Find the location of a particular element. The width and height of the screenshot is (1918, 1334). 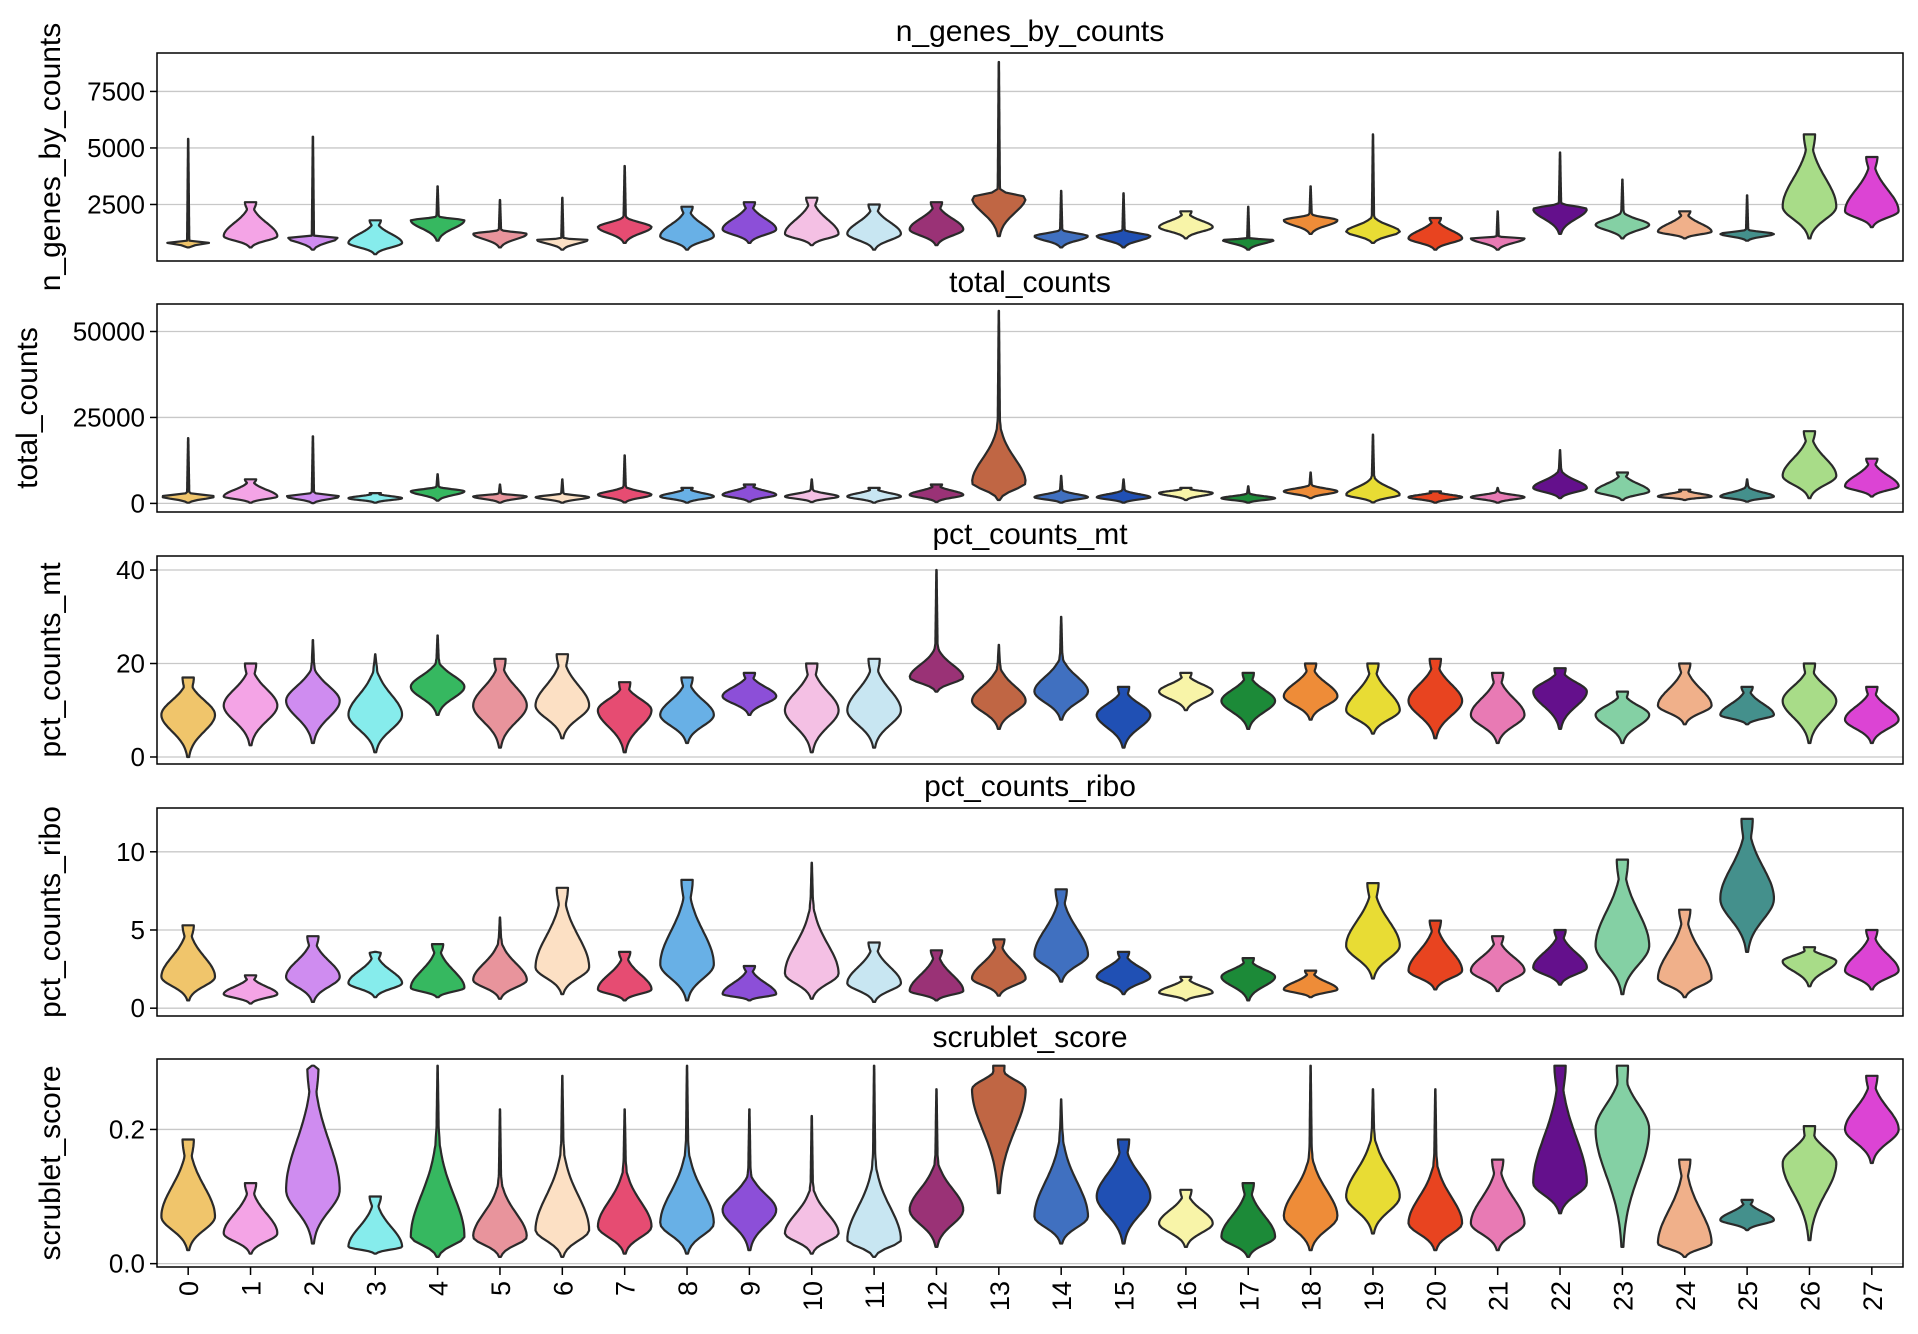

panel-title: n_genes_by_counts is located at coordinates (1030, 31).